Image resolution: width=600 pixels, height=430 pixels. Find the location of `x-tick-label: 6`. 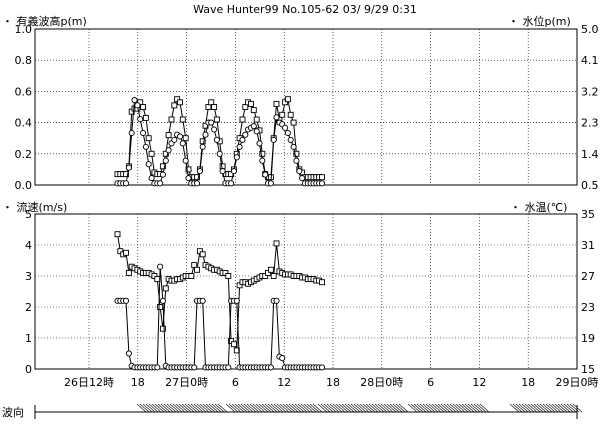

x-tick-label: 6 is located at coordinates (430, 382).